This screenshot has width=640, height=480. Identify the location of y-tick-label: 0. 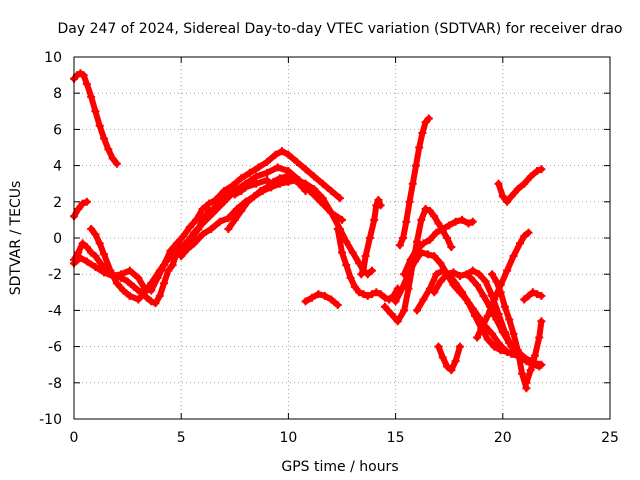
(57, 239).